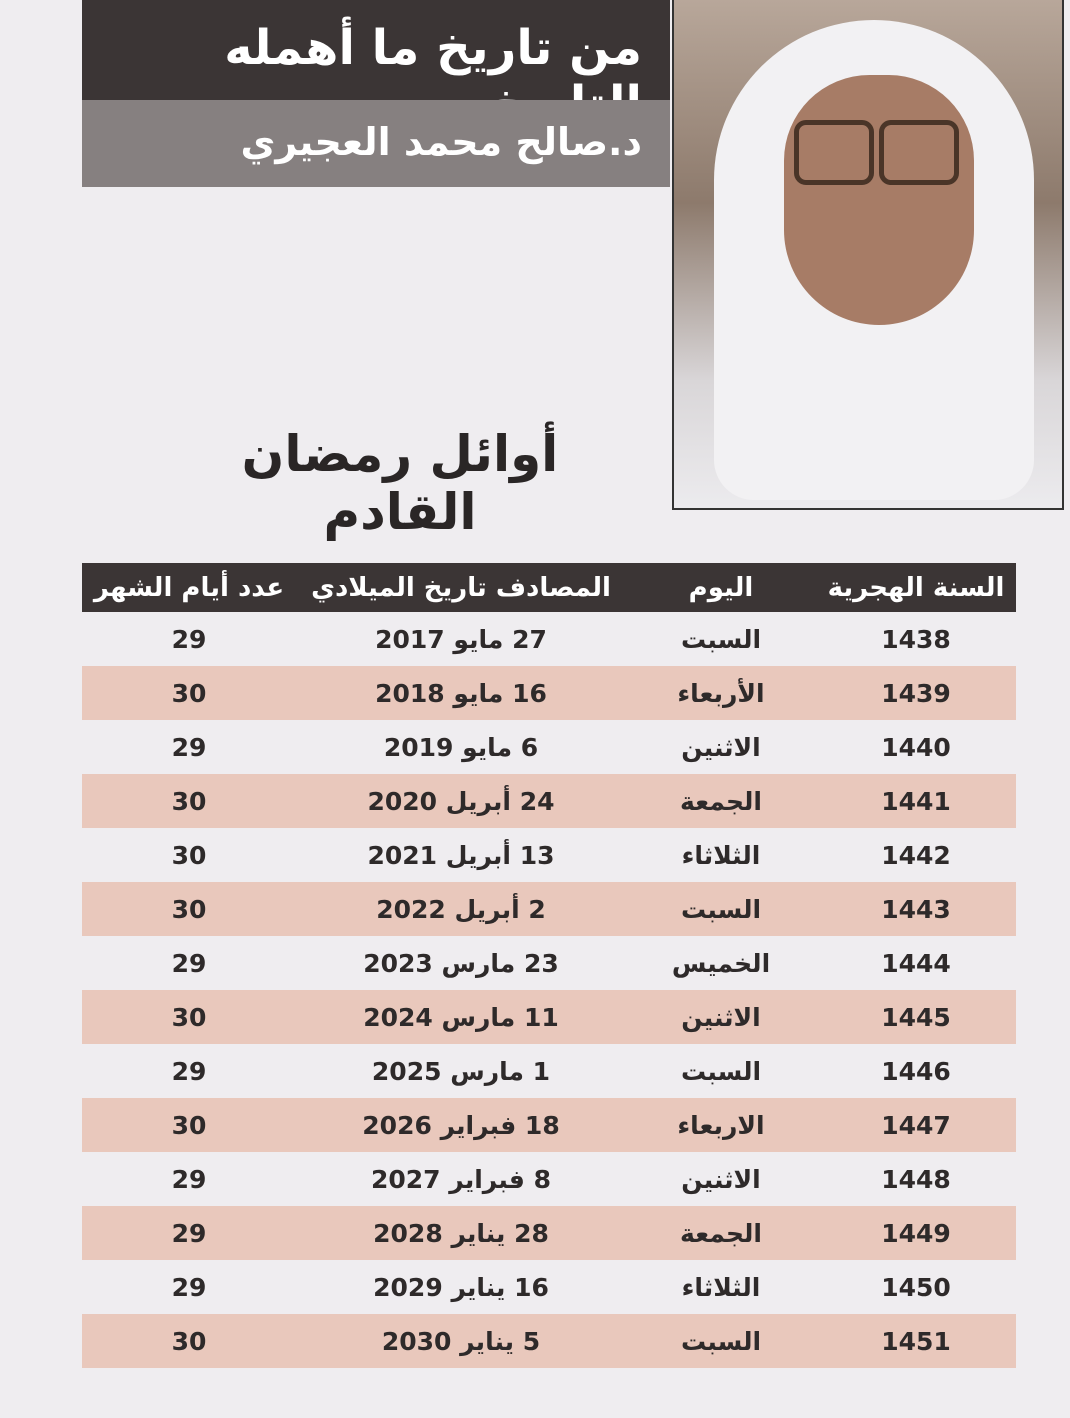  I want to click on cell-hijri-year: 1444, so click(916, 963).